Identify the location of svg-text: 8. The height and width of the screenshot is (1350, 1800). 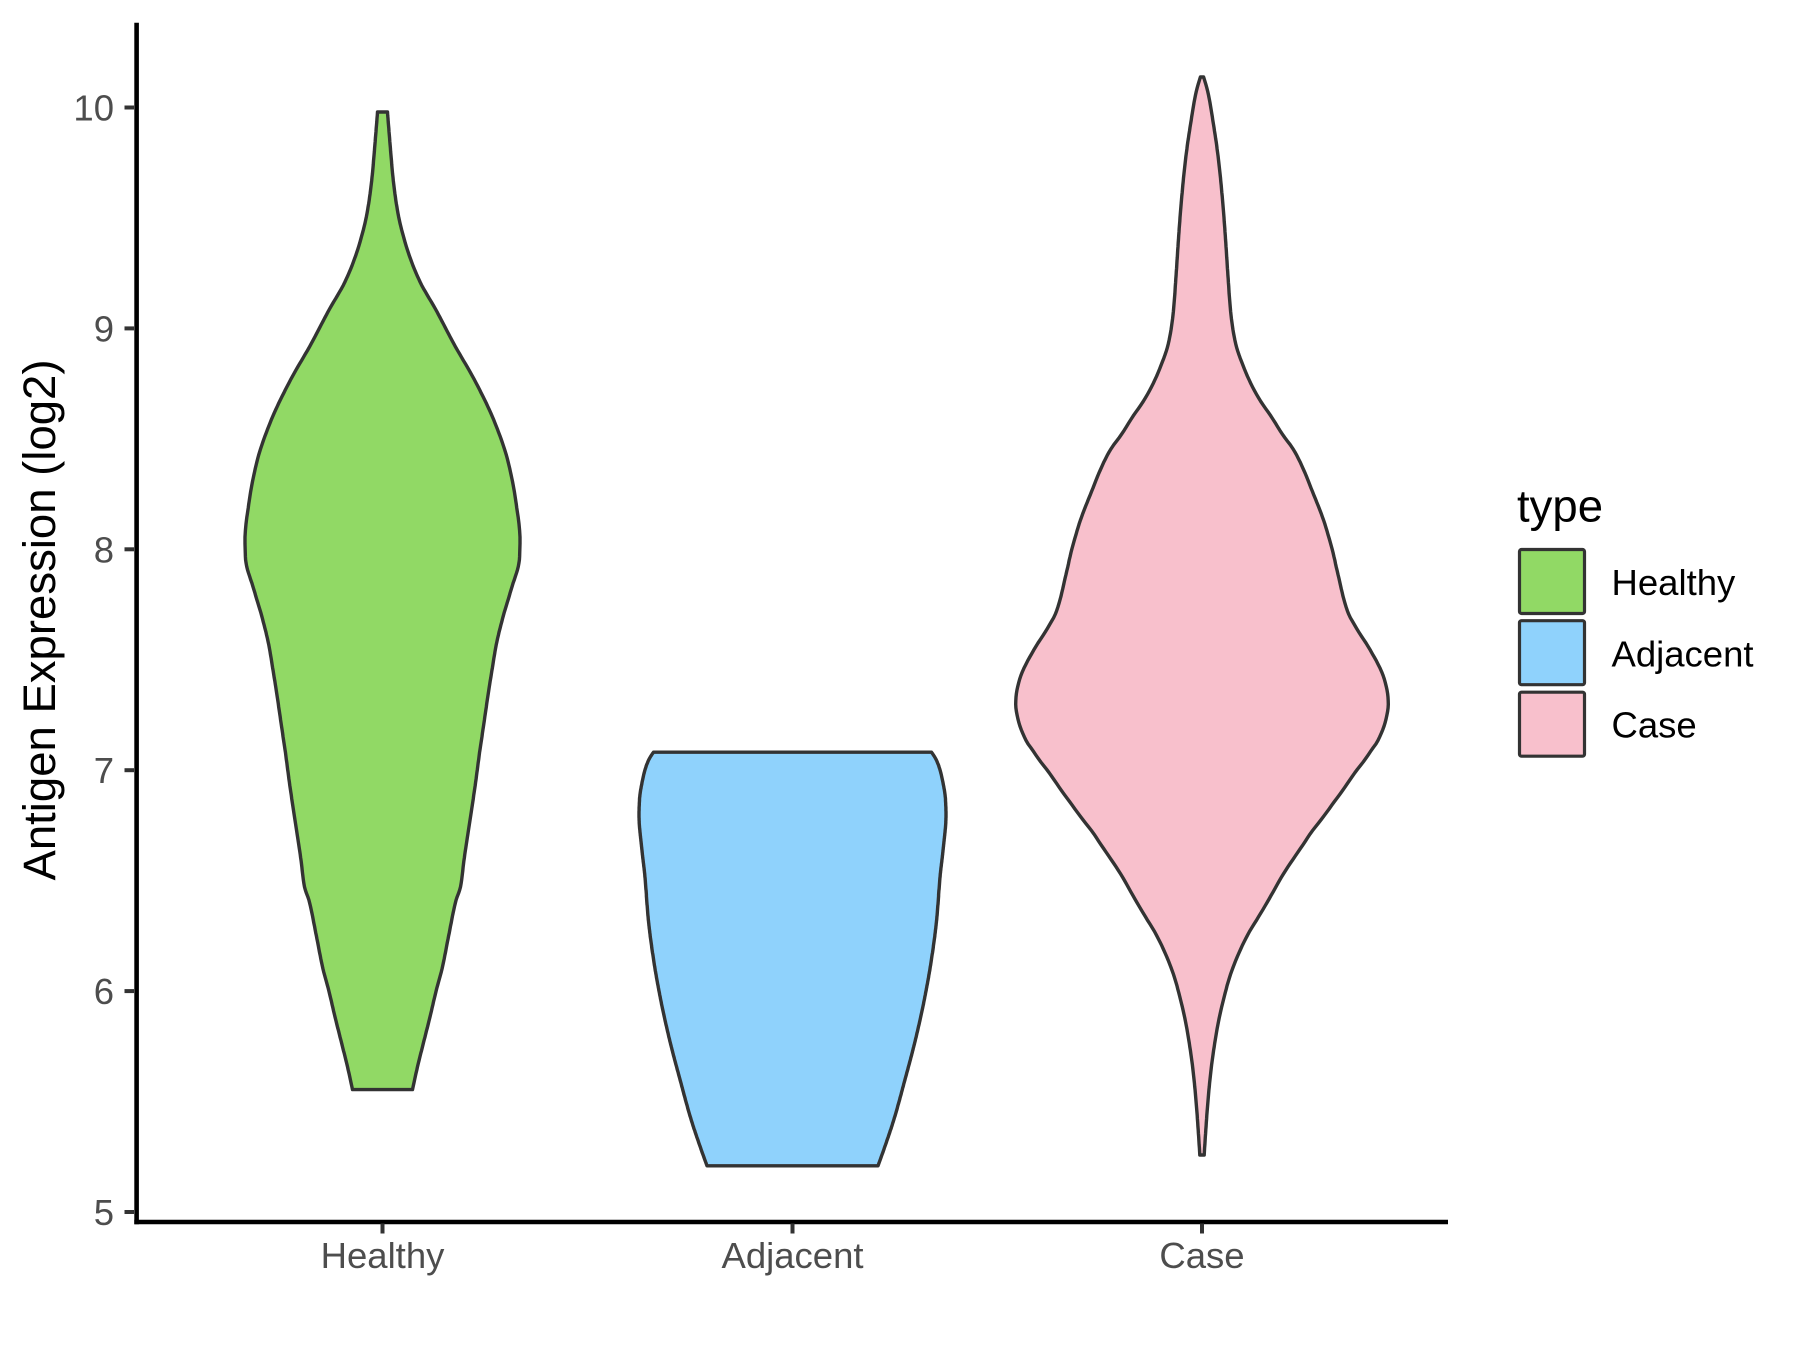
(104, 549).